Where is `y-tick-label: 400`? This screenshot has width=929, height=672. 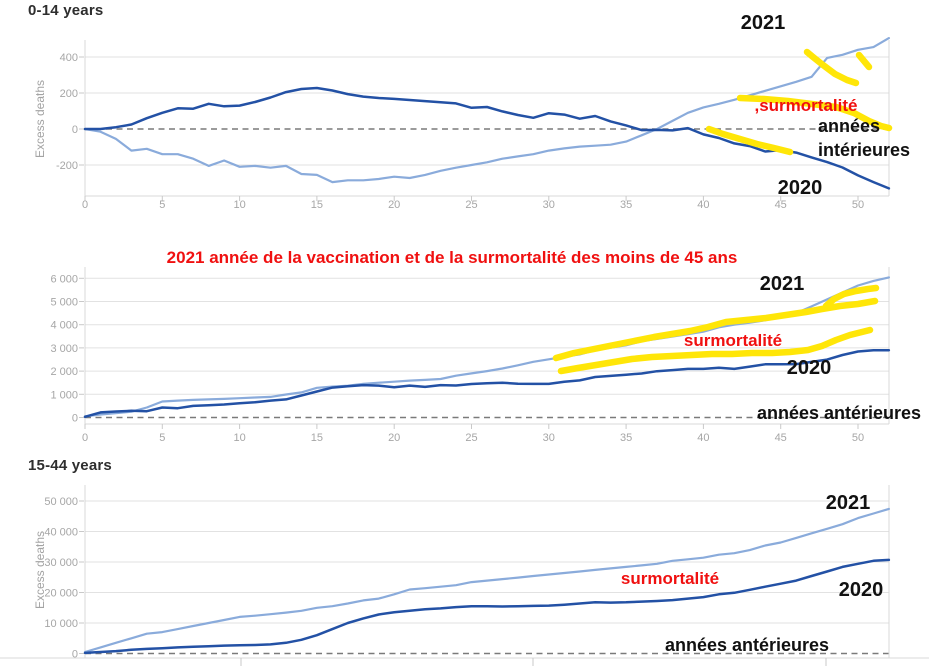
y-tick-label: 400 is located at coordinates (69, 58).